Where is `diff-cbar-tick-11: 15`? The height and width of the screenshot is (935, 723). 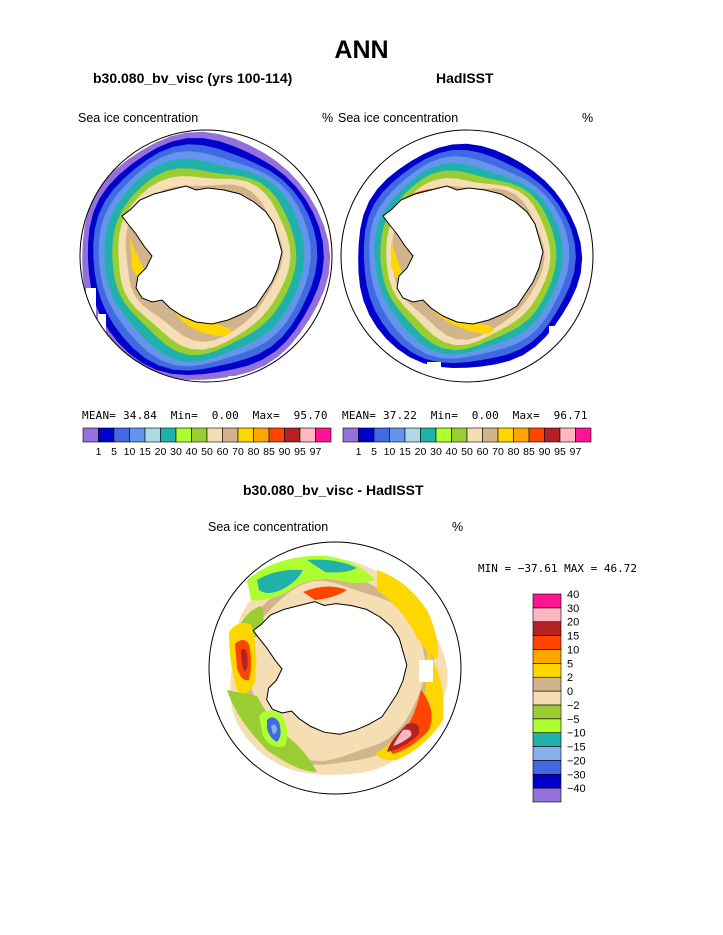 diff-cbar-tick-11: 15 is located at coordinates (573, 637).